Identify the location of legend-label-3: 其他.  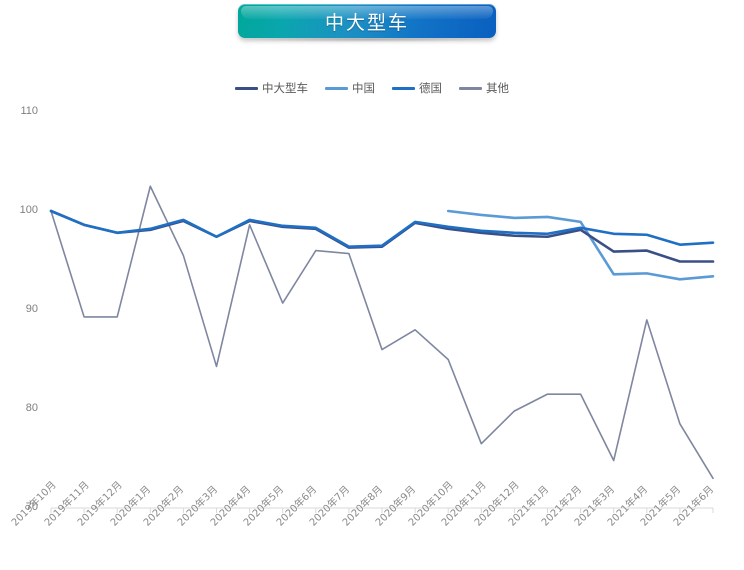
(497, 88).